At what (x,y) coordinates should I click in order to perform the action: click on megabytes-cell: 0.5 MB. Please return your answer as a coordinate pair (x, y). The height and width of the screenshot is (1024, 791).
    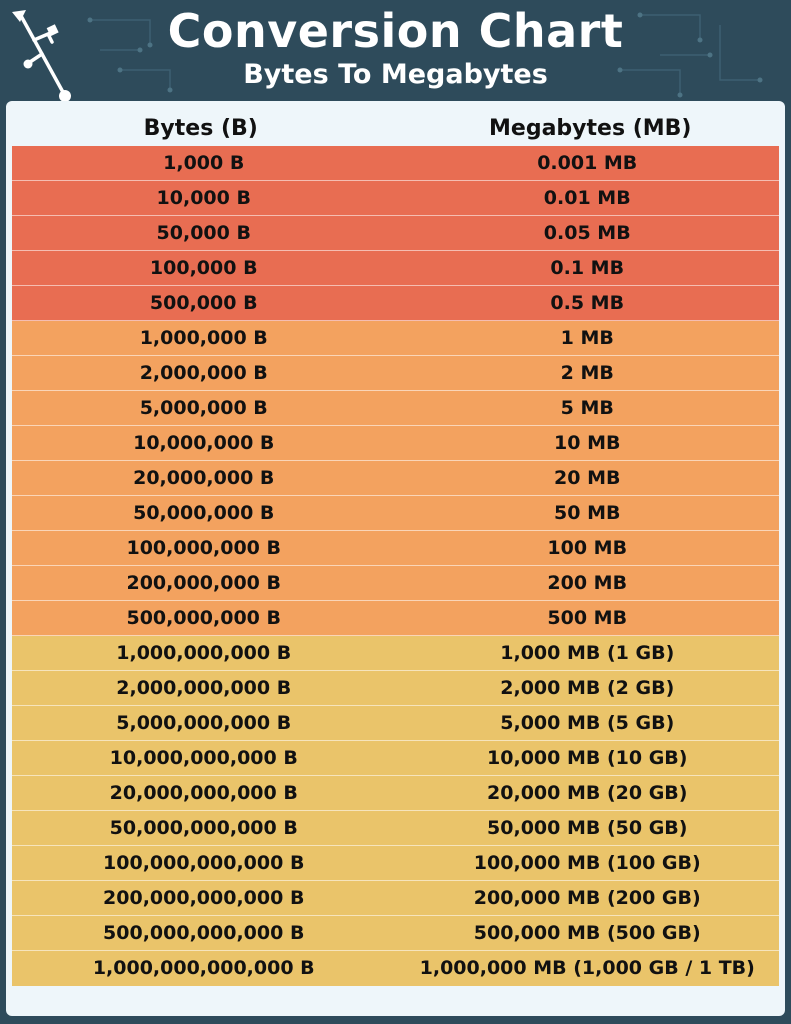
    Looking at the image, I should click on (587, 303).